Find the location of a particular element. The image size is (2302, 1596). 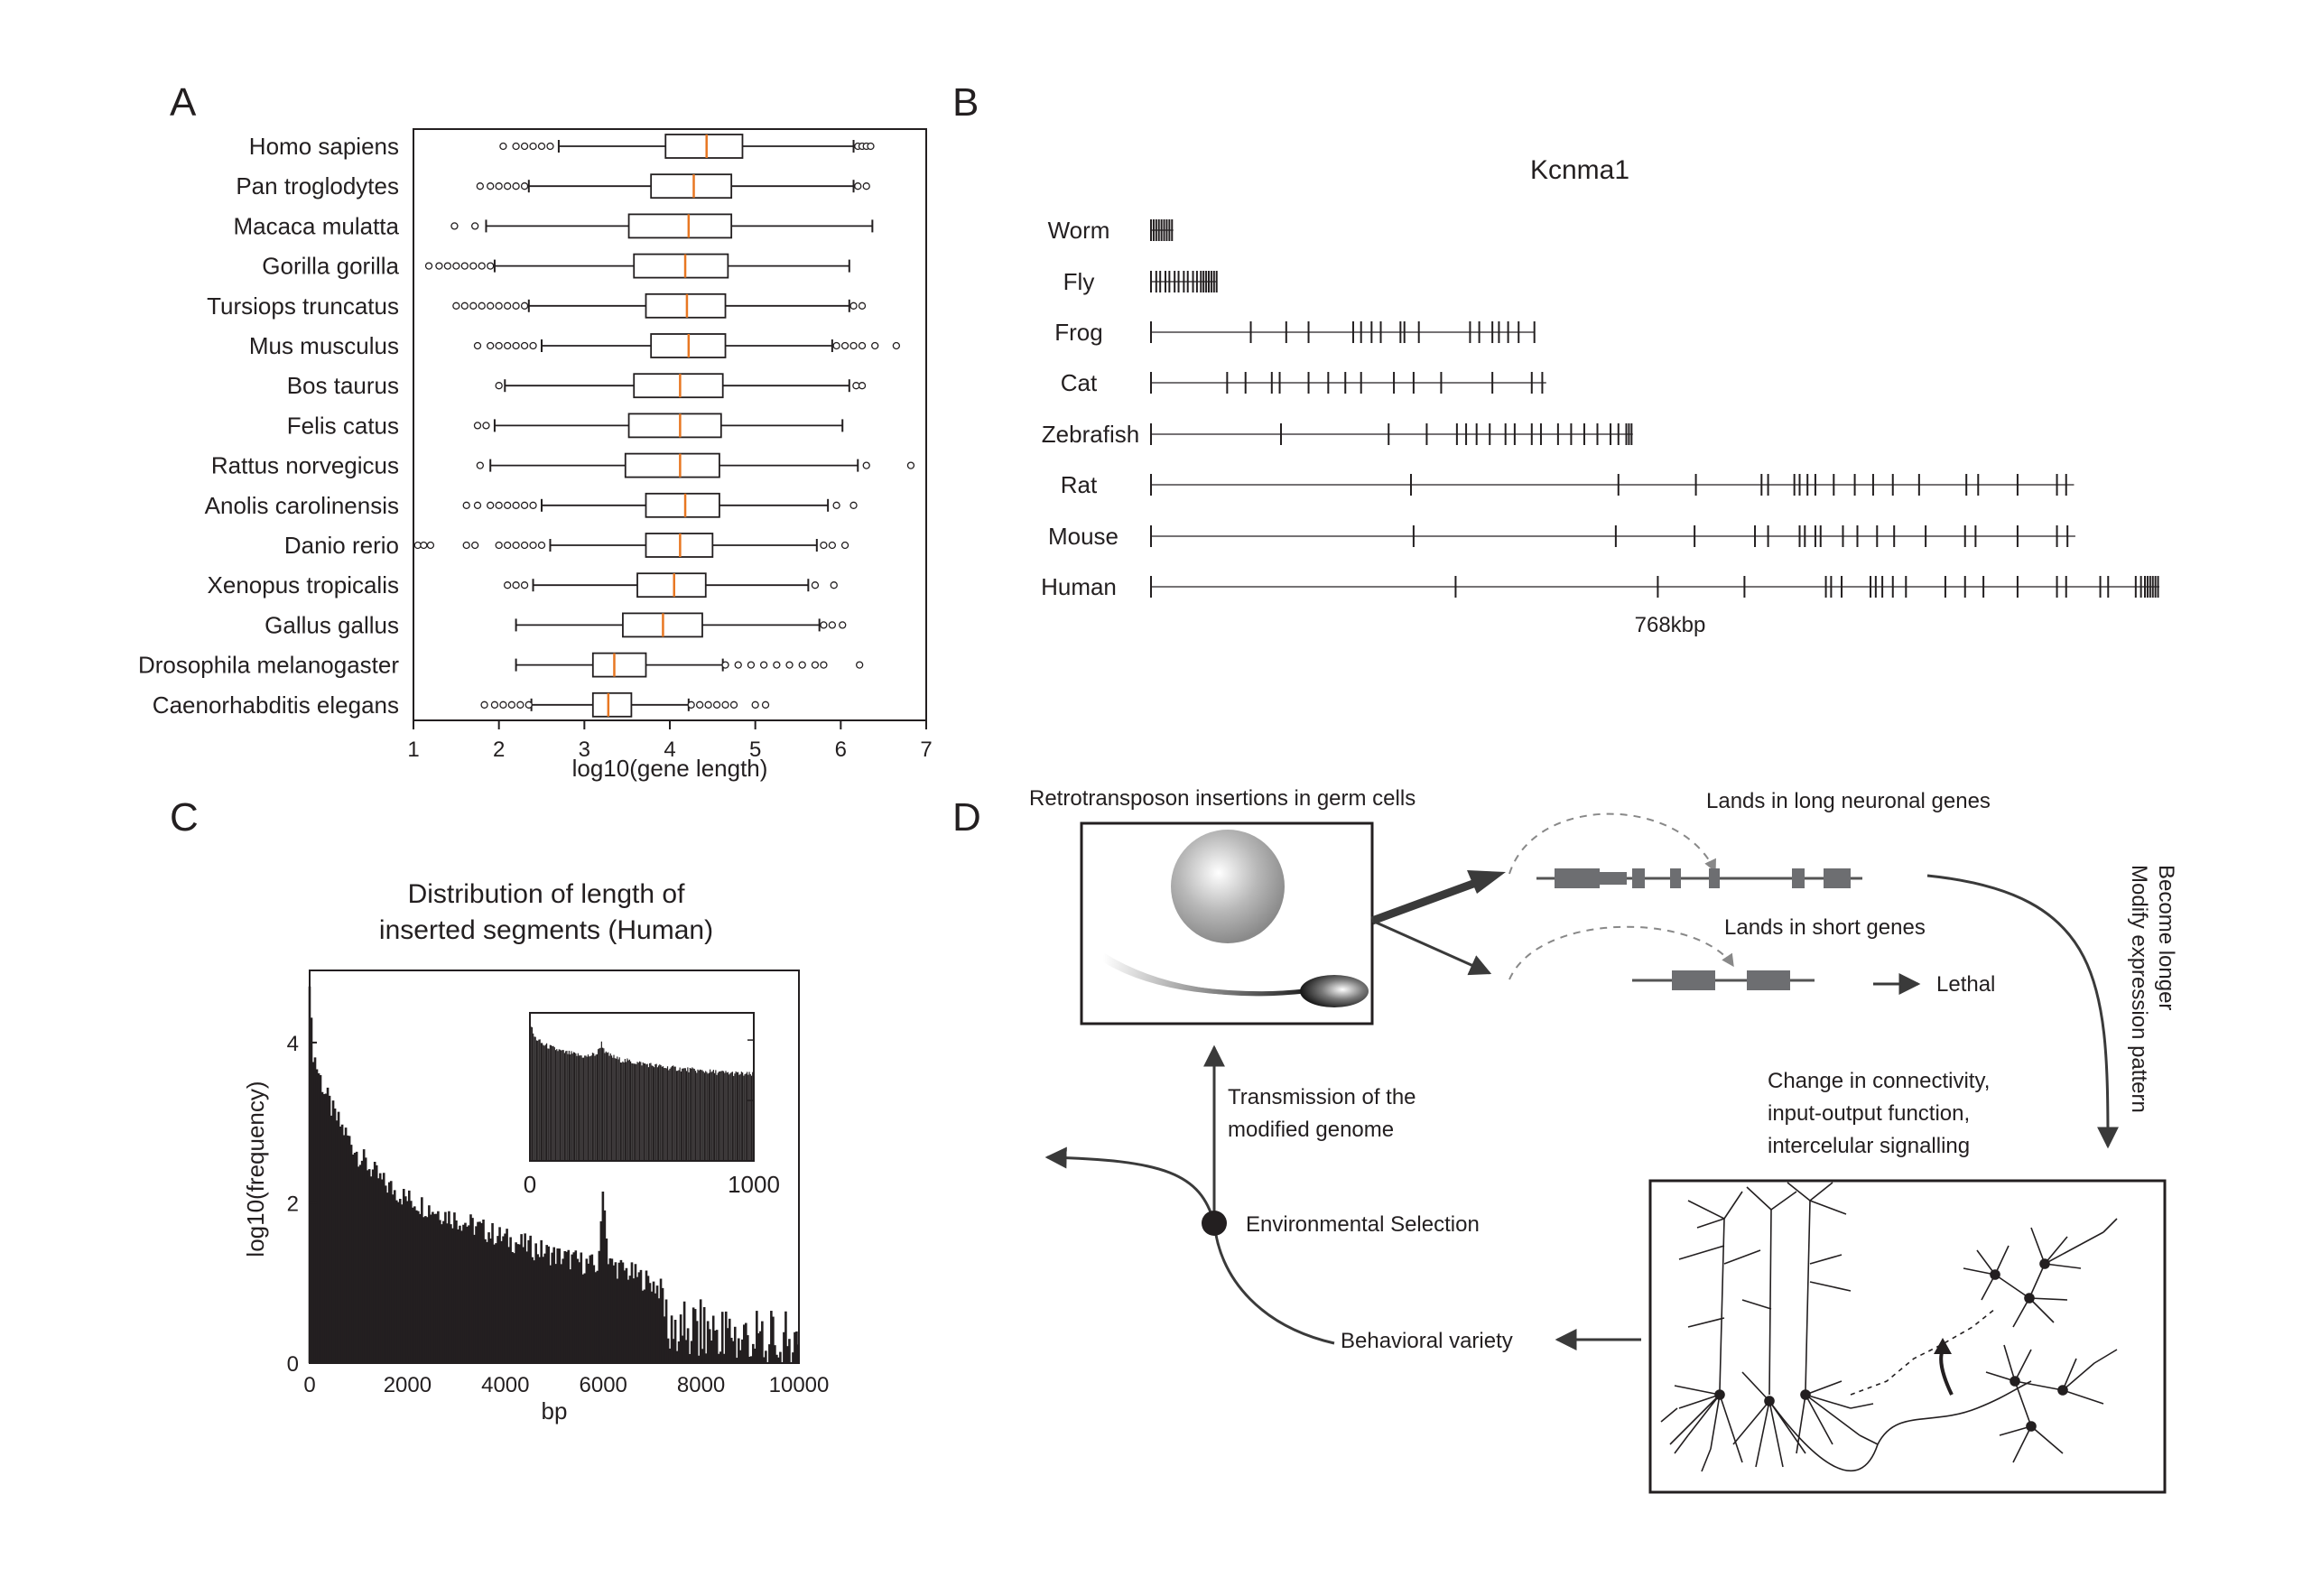

histogram-x-label: bp is located at coordinates (555, 1410).